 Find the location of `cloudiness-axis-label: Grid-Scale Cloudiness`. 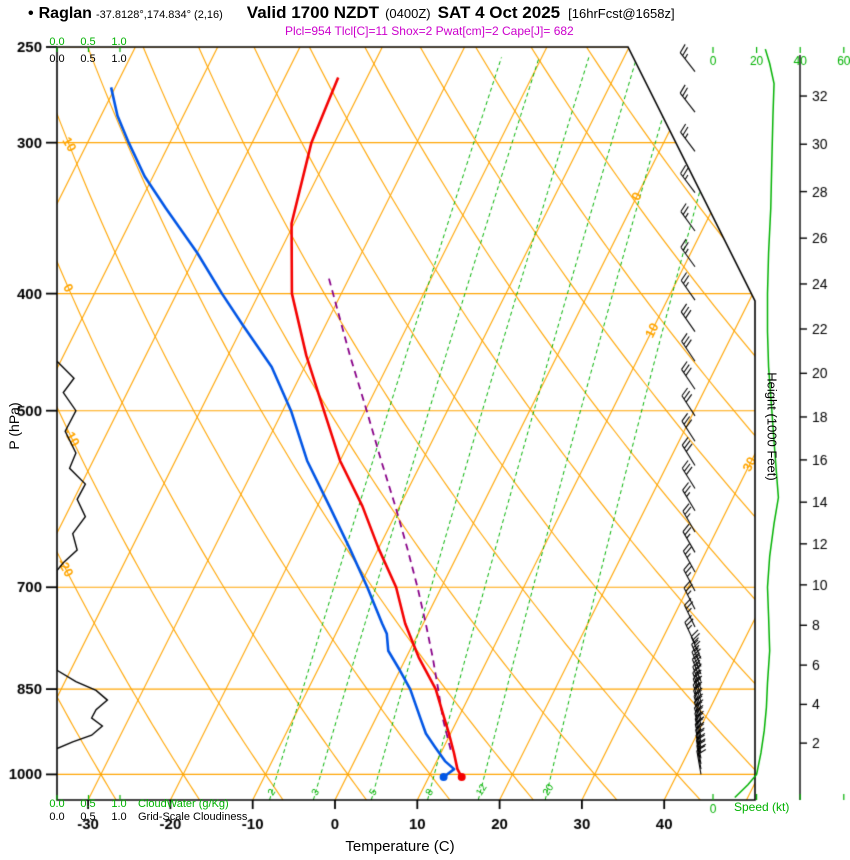

cloudiness-axis-label: Grid-Scale Cloudiness is located at coordinates (193, 817).